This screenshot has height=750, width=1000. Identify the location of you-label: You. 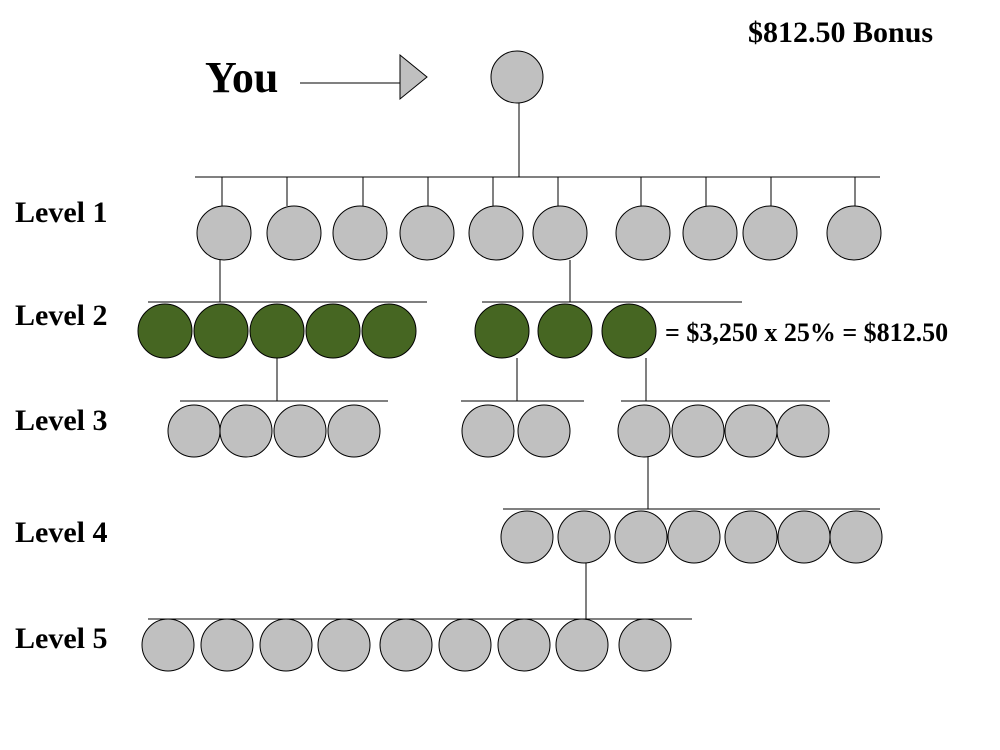
(241, 77).